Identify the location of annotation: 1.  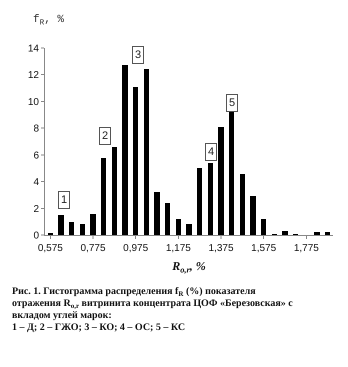
(64, 200).